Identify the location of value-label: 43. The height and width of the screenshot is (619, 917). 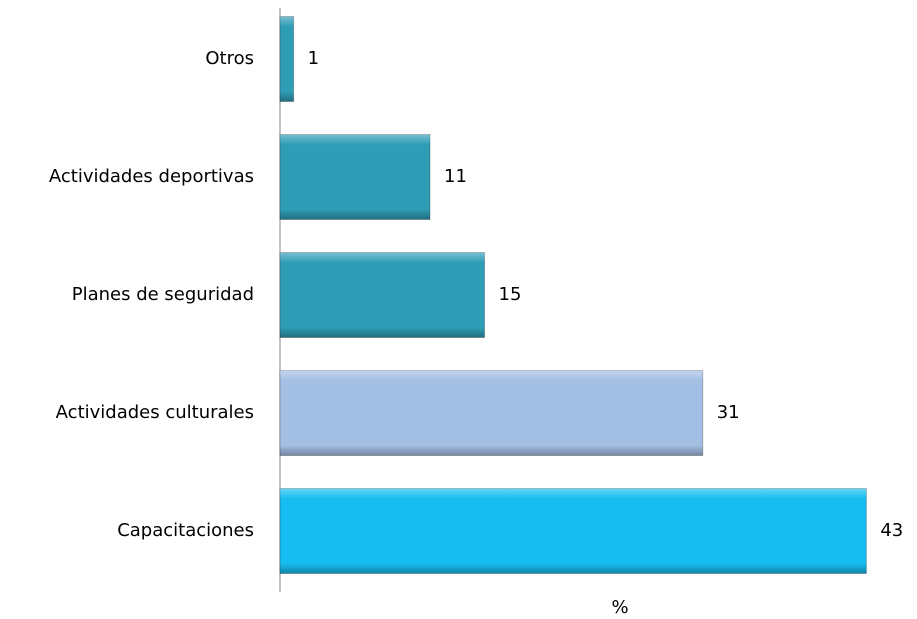
(891, 530).